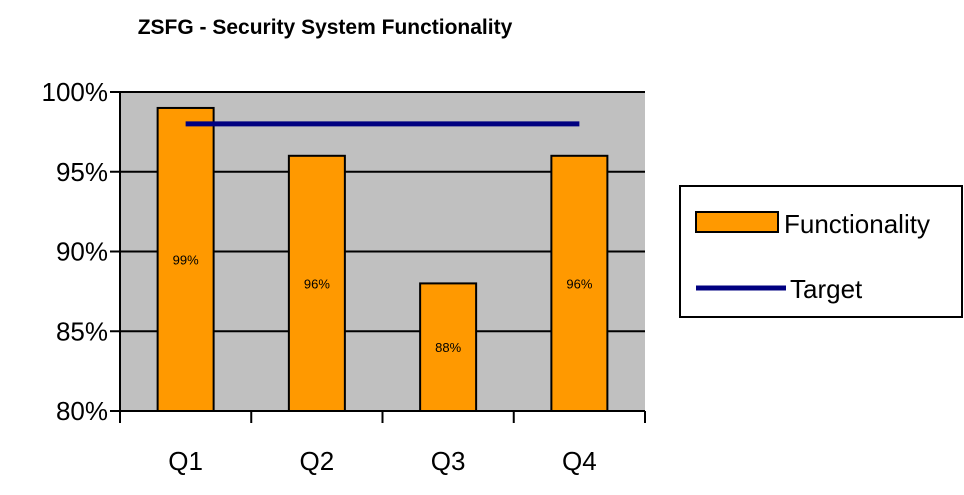 This screenshot has width=964, height=495. What do you see at coordinates (857, 224) in the screenshot?
I see `legend-label-functionality: Functionality` at bounding box center [857, 224].